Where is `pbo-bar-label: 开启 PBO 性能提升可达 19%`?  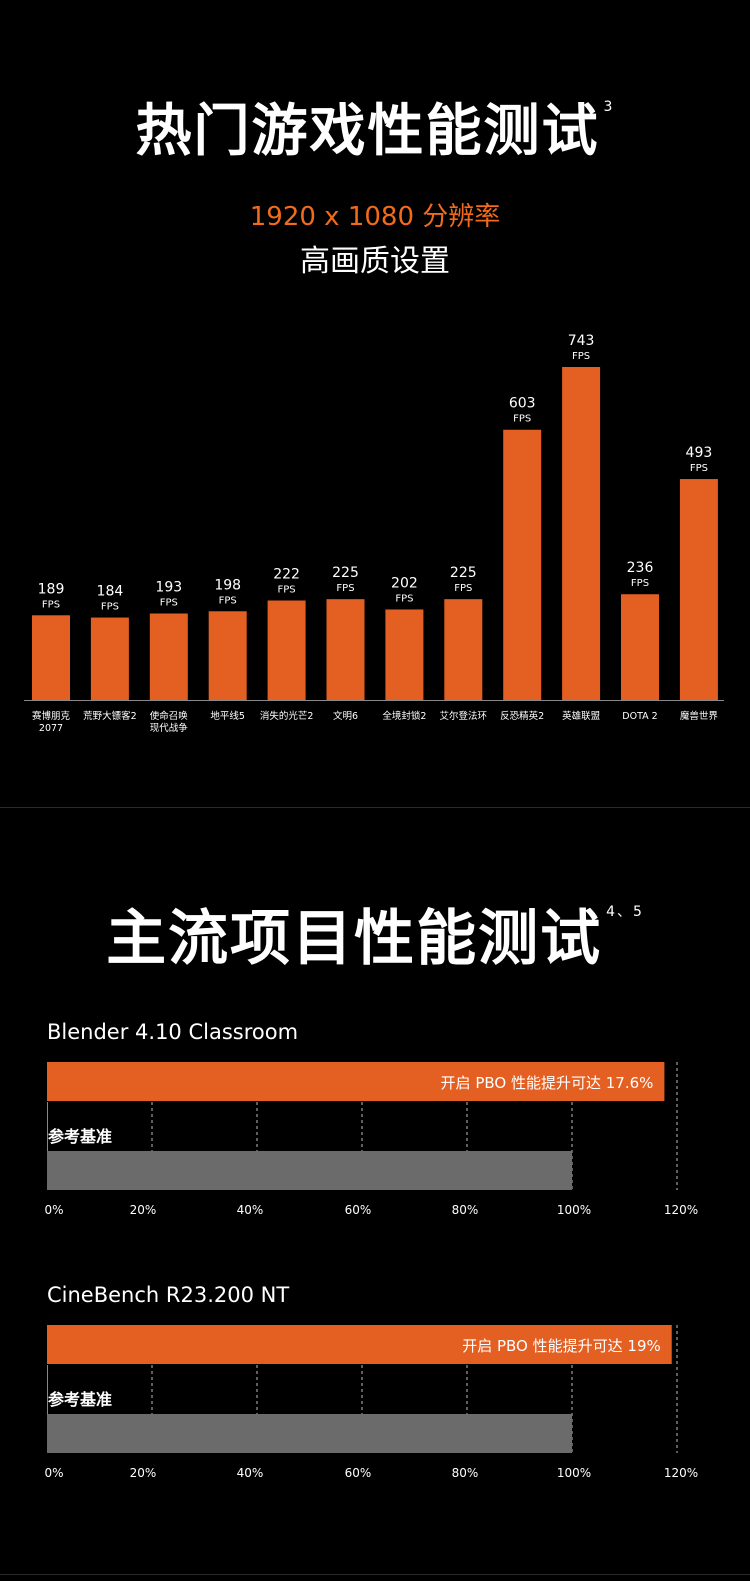
pbo-bar-label: 开启 PBO 性能提升可达 19% is located at coordinates (561, 1346).